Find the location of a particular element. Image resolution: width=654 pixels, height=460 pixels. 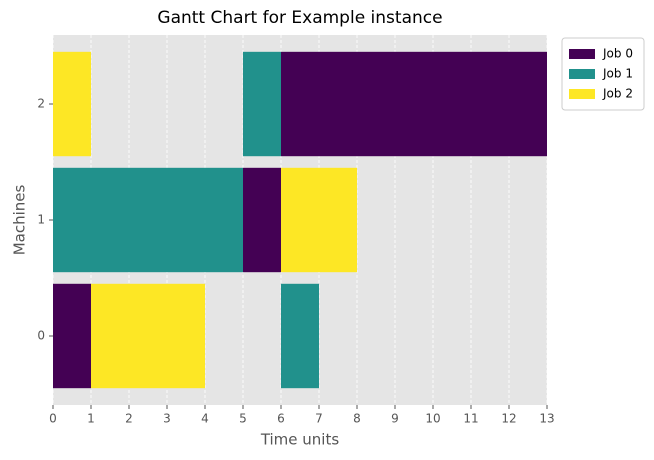

x-tick-label: 11 is located at coordinates (470, 419).